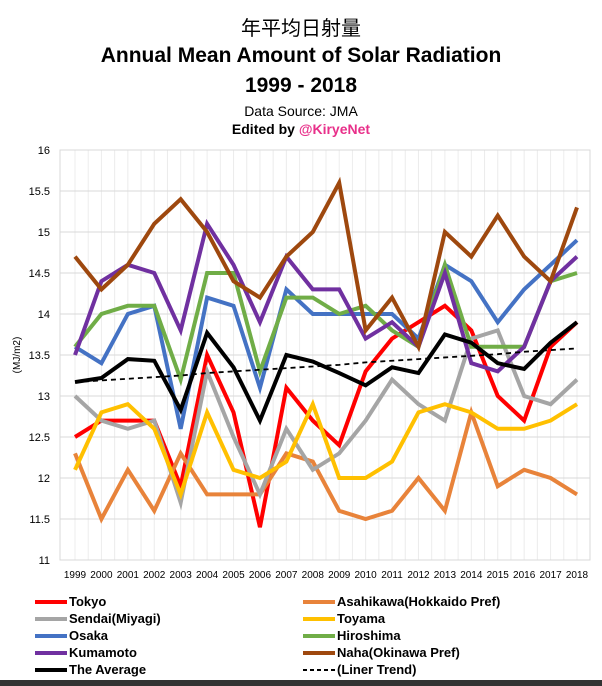 This screenshot has height=686, width=602. I want to click on x-tick-label: 2016, so click(524, 575).